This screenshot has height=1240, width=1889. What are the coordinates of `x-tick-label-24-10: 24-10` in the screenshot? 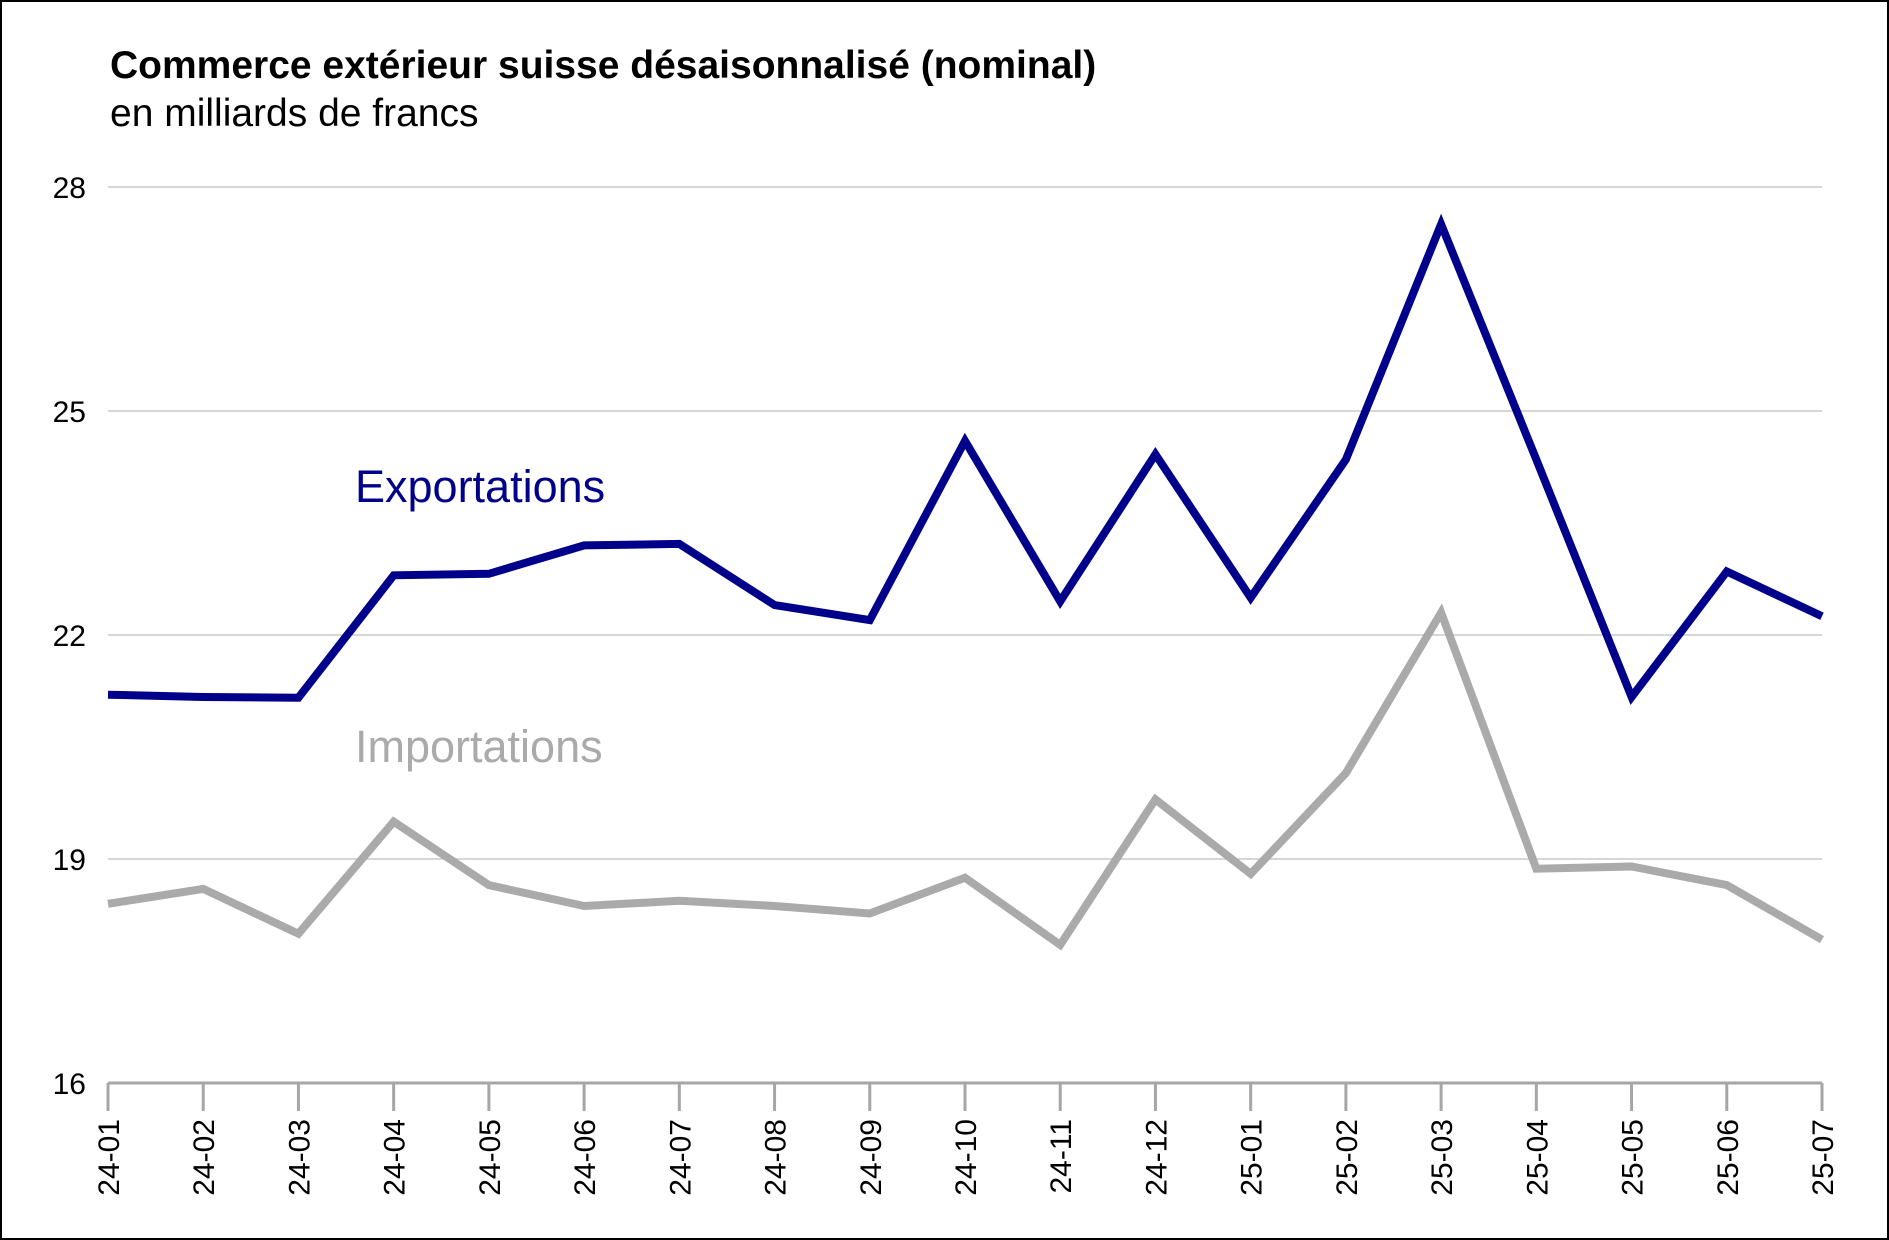 It's located at (966, 1157).